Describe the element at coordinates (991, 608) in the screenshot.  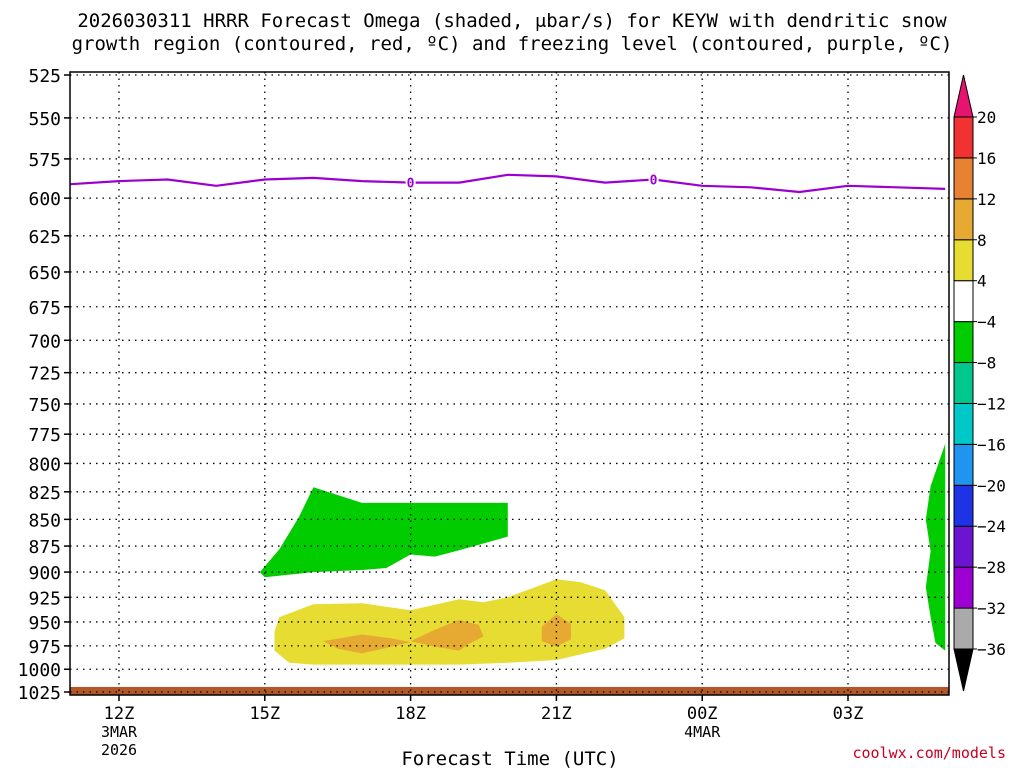
I see `colorbar-label: −32` at that location.